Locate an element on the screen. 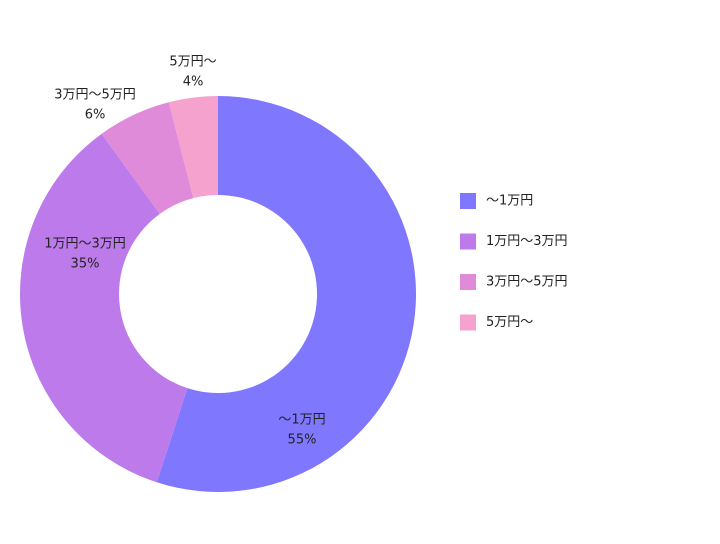  legend-label: 1万円〜3万円 is located at coordinates (527, 241).